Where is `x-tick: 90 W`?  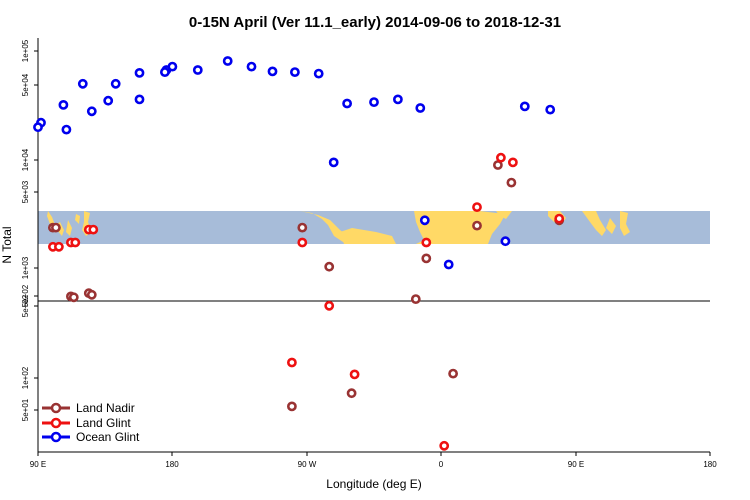 x-tick: 90 W is located at coordinates (307, 460).